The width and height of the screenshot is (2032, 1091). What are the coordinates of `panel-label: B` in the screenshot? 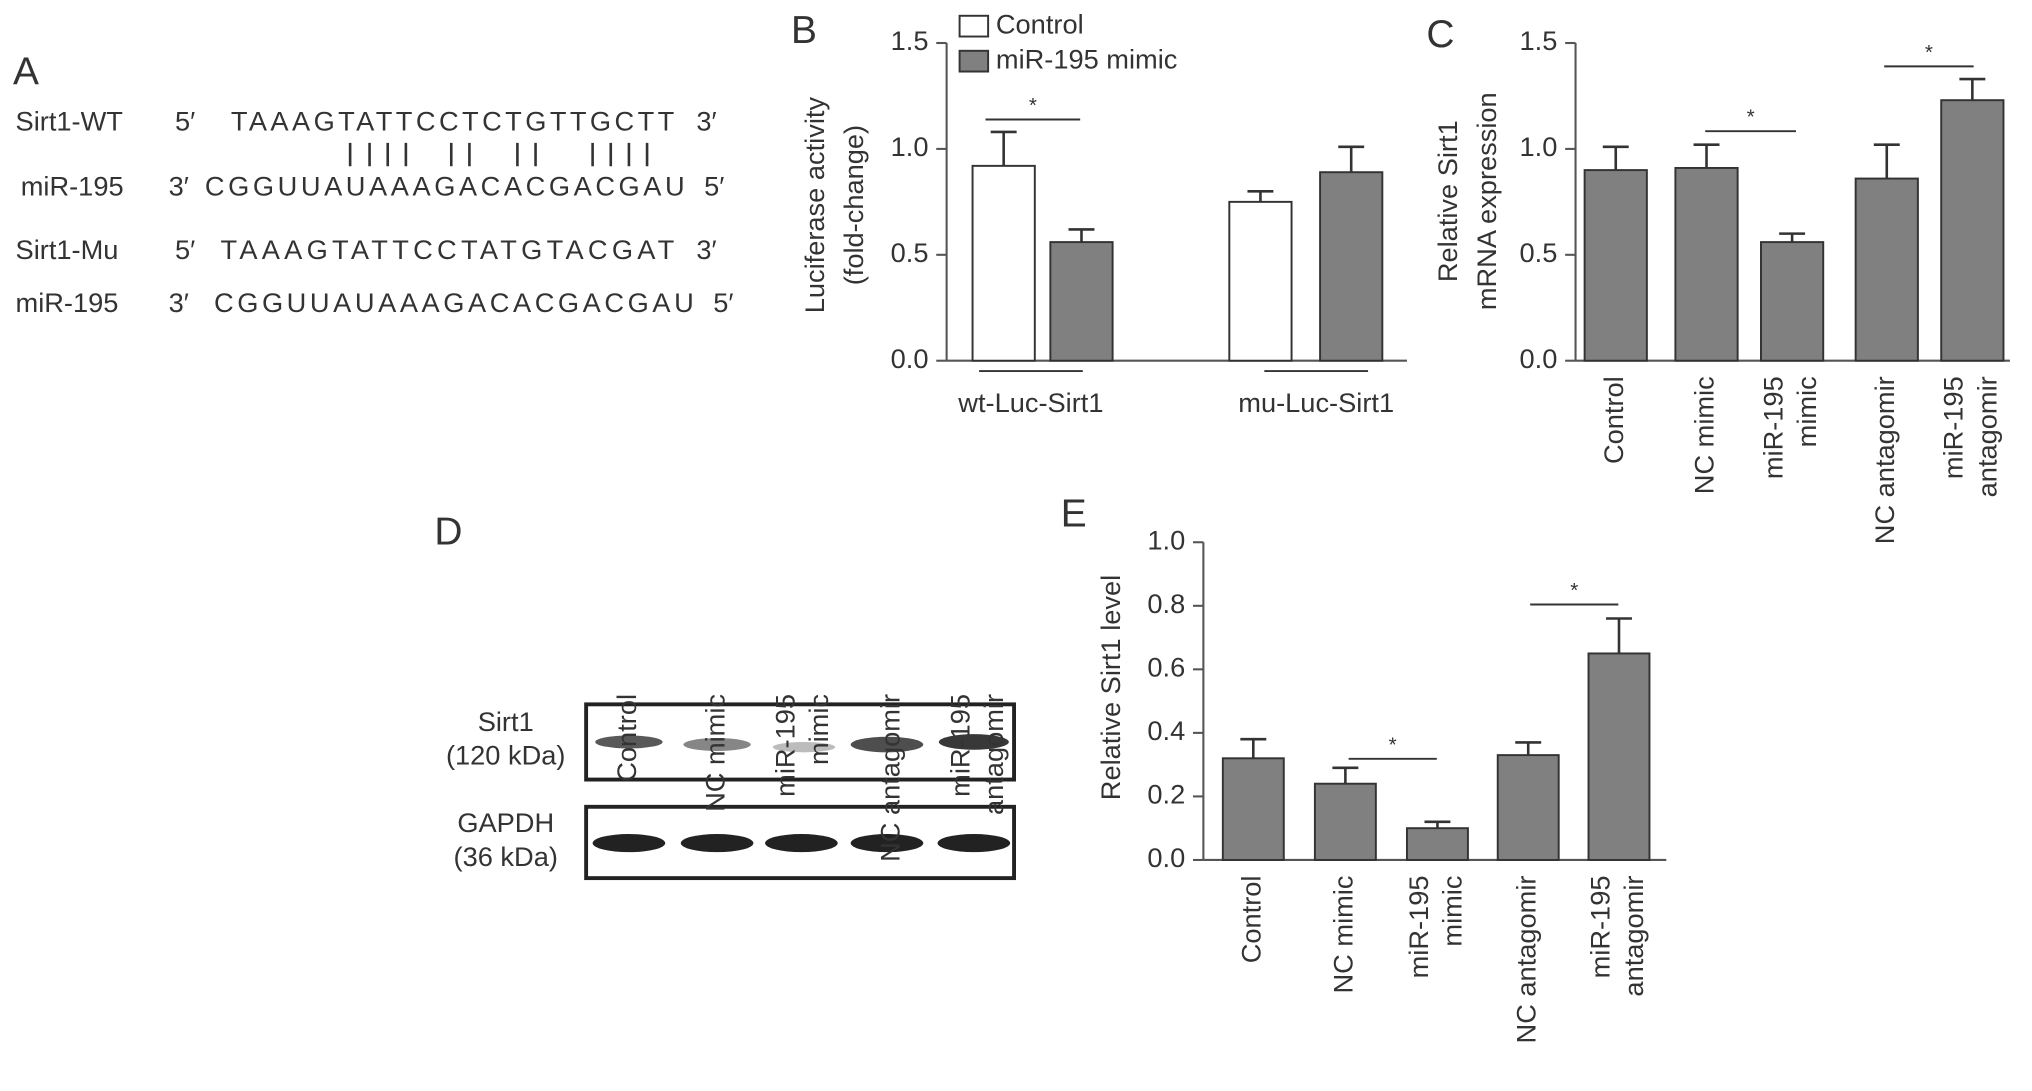 It's located at (804, 30).